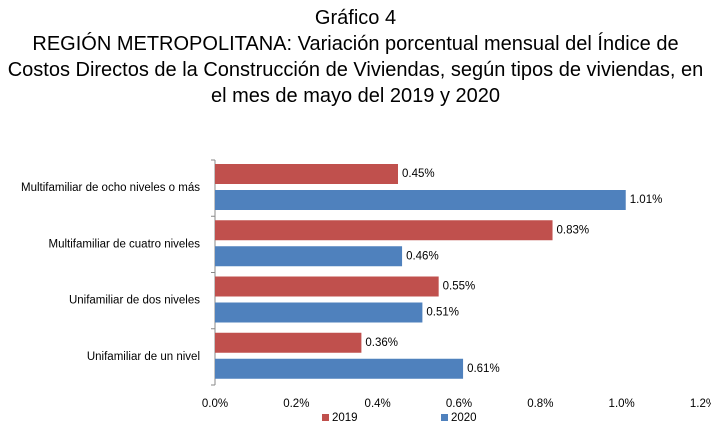  What do you see at coordinates (125, 244) in the screenshot?
I see `y-tick-label: Multifamiliar de cuatro niveles` at bounding box center [125, 244].